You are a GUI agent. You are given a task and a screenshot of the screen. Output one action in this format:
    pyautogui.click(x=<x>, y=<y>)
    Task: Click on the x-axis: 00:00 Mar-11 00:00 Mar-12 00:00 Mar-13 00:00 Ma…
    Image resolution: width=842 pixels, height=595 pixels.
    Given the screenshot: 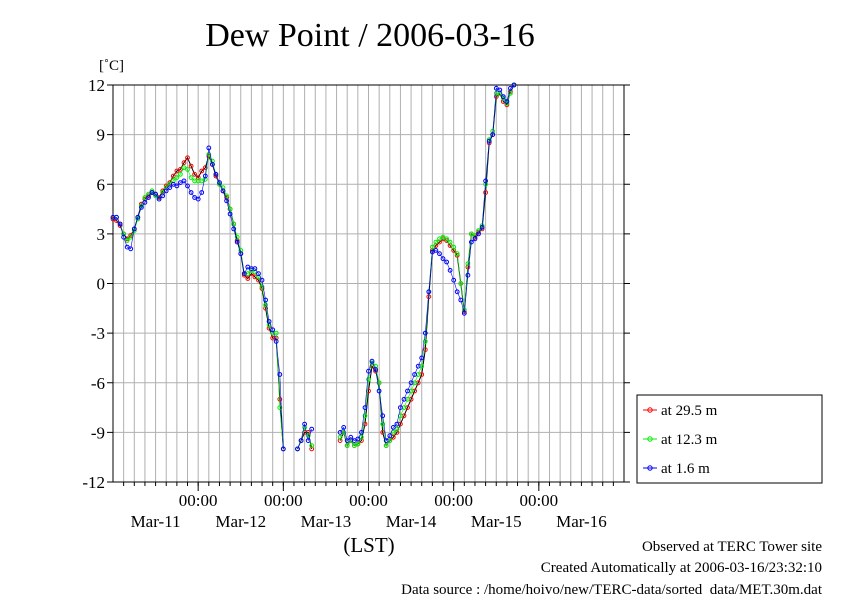 What is the action you would take?
    pyautogui.click(x=368, y=506)
    